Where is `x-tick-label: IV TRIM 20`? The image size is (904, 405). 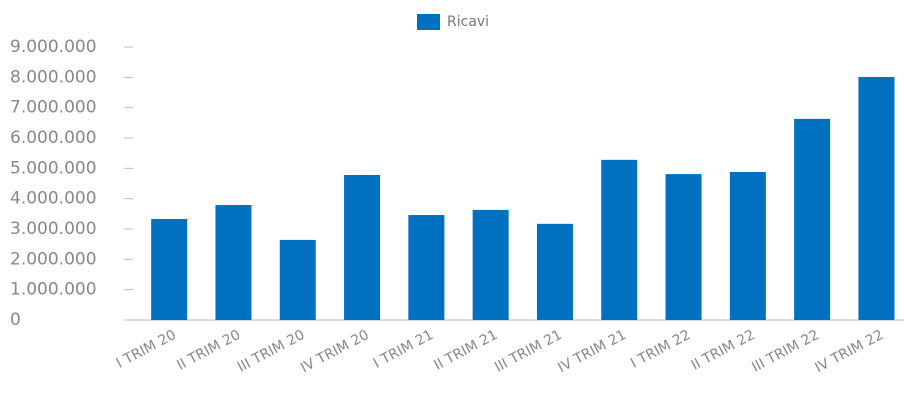
x-tick-label: IV TRIM 20 is located at coordinates (335, 351).